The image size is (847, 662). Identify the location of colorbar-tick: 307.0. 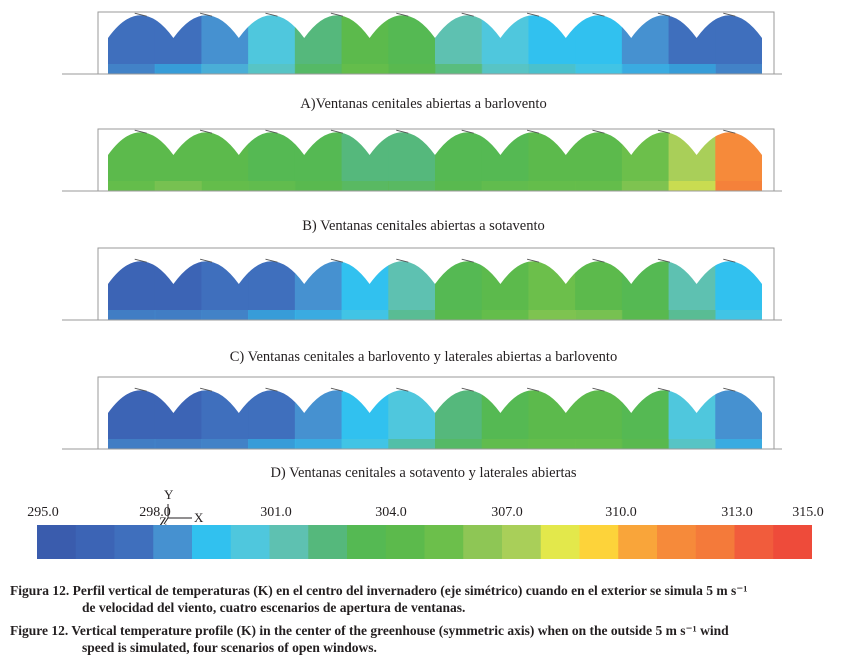
(507, 512).